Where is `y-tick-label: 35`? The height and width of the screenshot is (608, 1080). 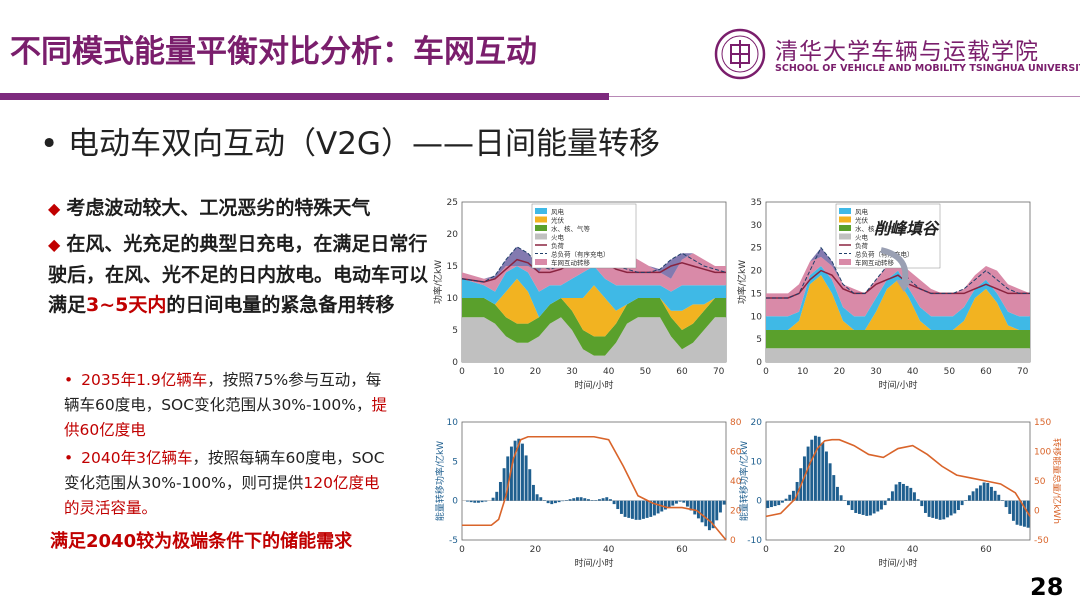 y-tick-label: 35 is located at coordinates (756, 203).